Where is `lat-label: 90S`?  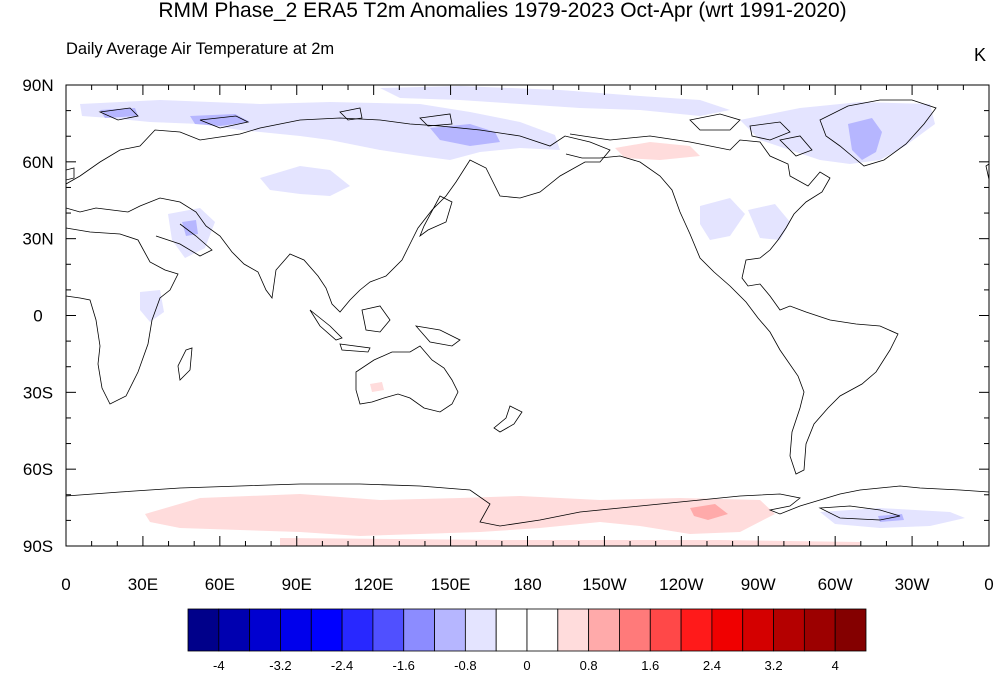
lat-label: 90S is located at coordinates (38, 546).